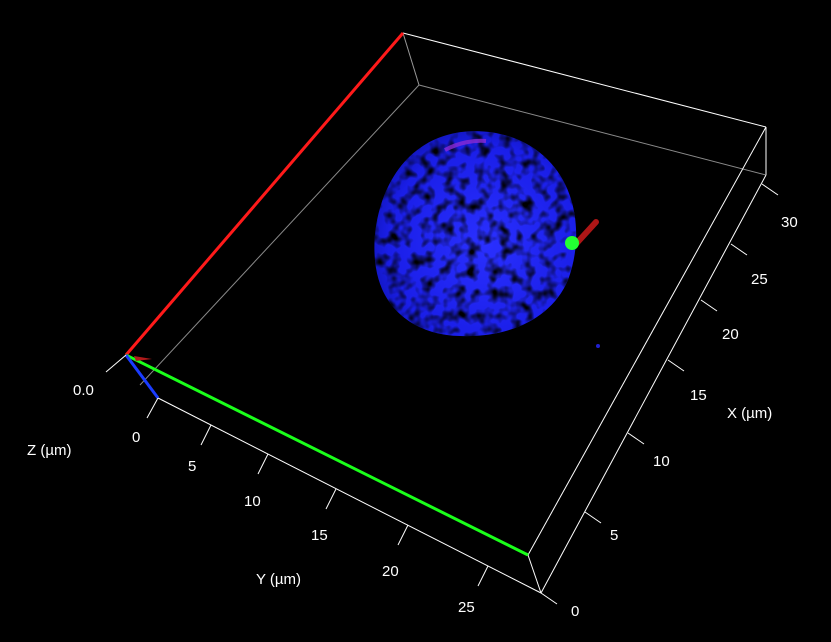 The width and height of the screenshot is (831, 642). Describe the element at coordinates (749, 413) in the screenshot. I see `x-axis-title: X (µm)` at that location.